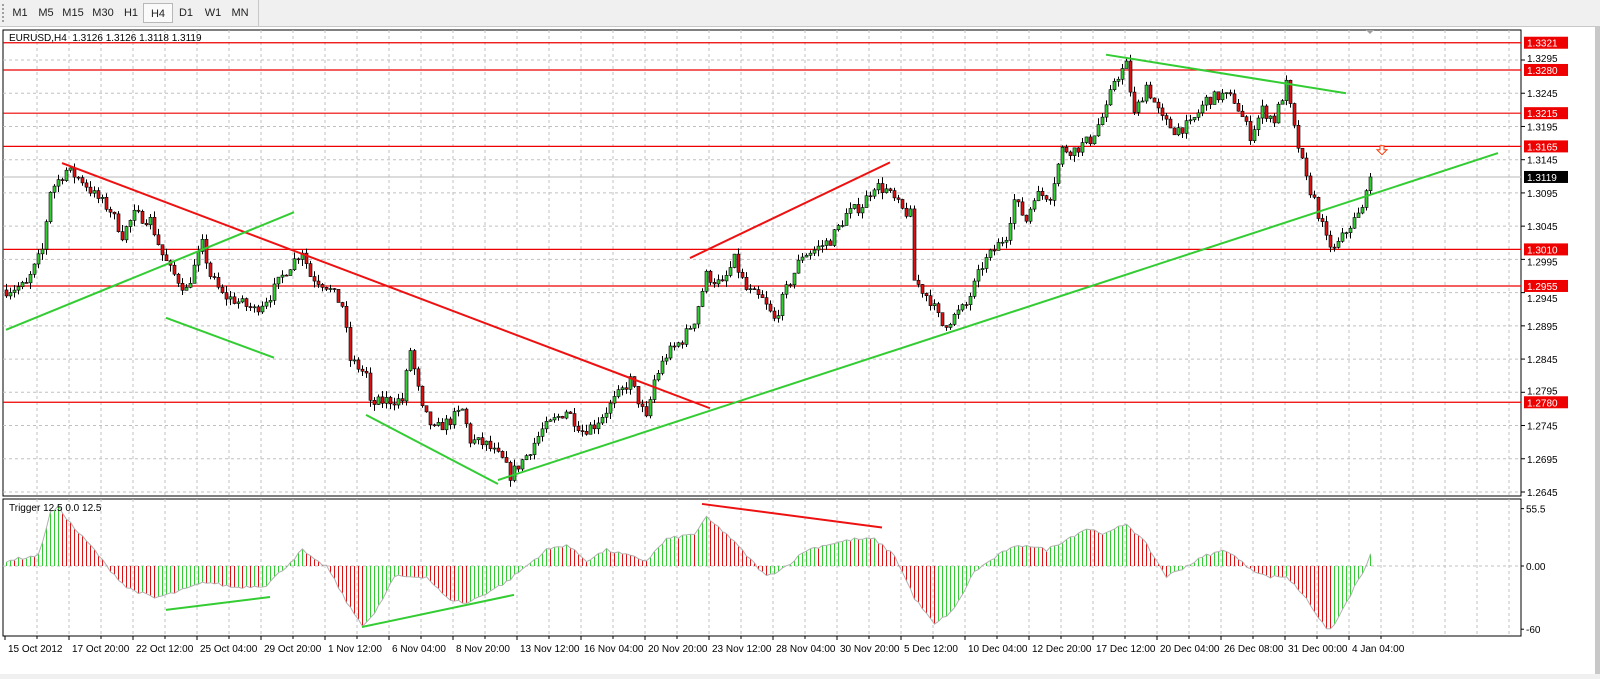  Describe the element at coordinates (1542, 391) in the screenshot. I see `price-tick-label: 1.2795` at that location.